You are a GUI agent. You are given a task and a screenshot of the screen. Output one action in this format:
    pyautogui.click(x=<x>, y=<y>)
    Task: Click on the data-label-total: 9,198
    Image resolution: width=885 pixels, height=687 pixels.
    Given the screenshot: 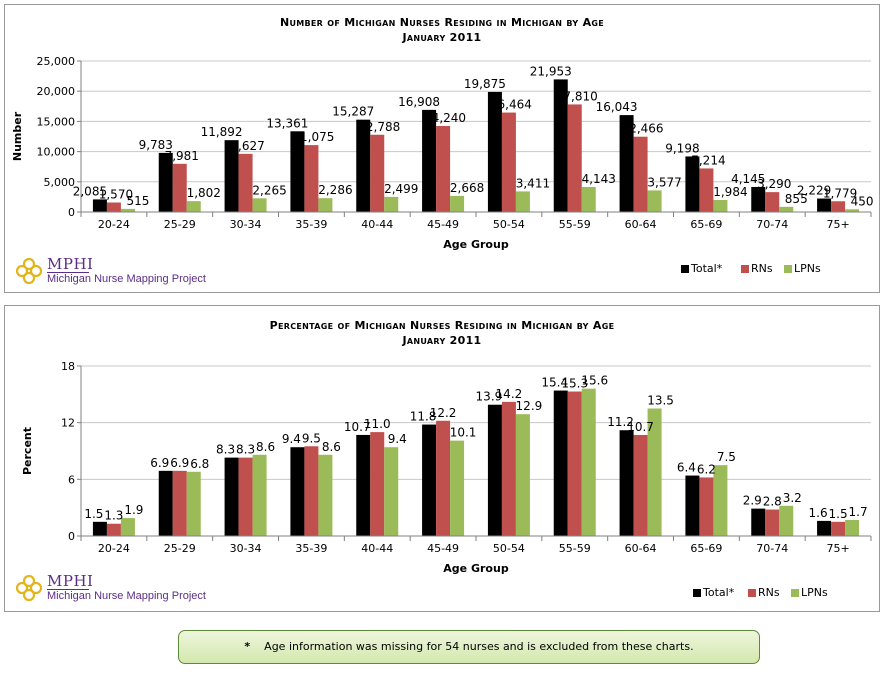 What is the action you would take?
    pyautogui.click(x=682, y=148)
    